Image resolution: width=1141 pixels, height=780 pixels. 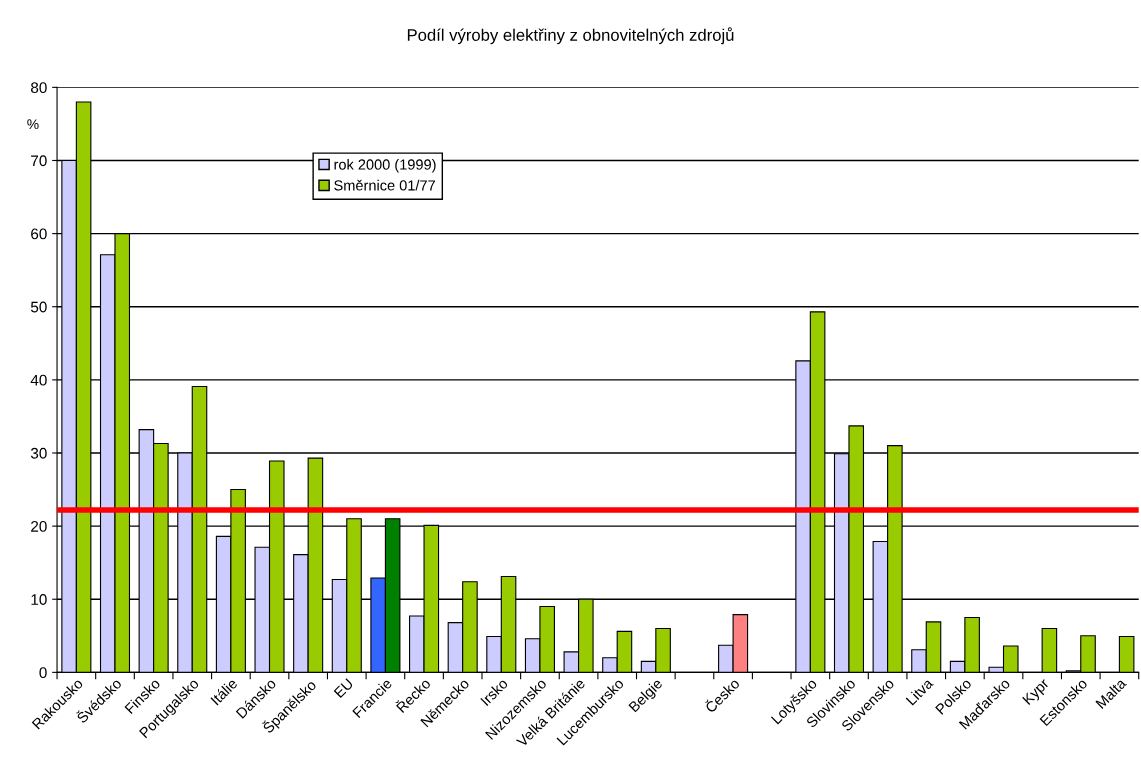 What do you see at coordinates (385, 165) in the screenshot?
I see `legend-label: rok 2000 (1999)` at bounding box center [385, 165].